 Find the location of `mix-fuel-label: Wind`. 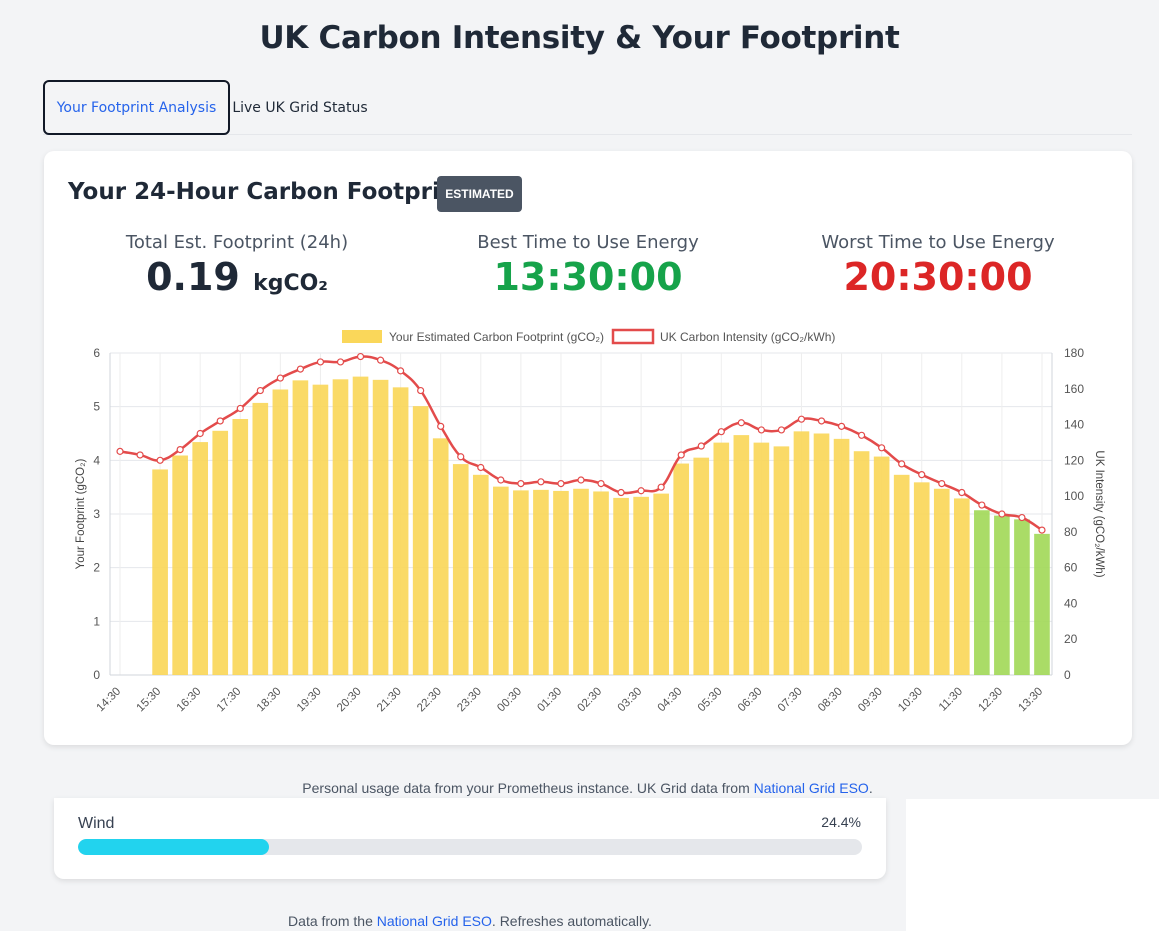

mix-fuel-label: Wind is located at coordinates (96, 823).